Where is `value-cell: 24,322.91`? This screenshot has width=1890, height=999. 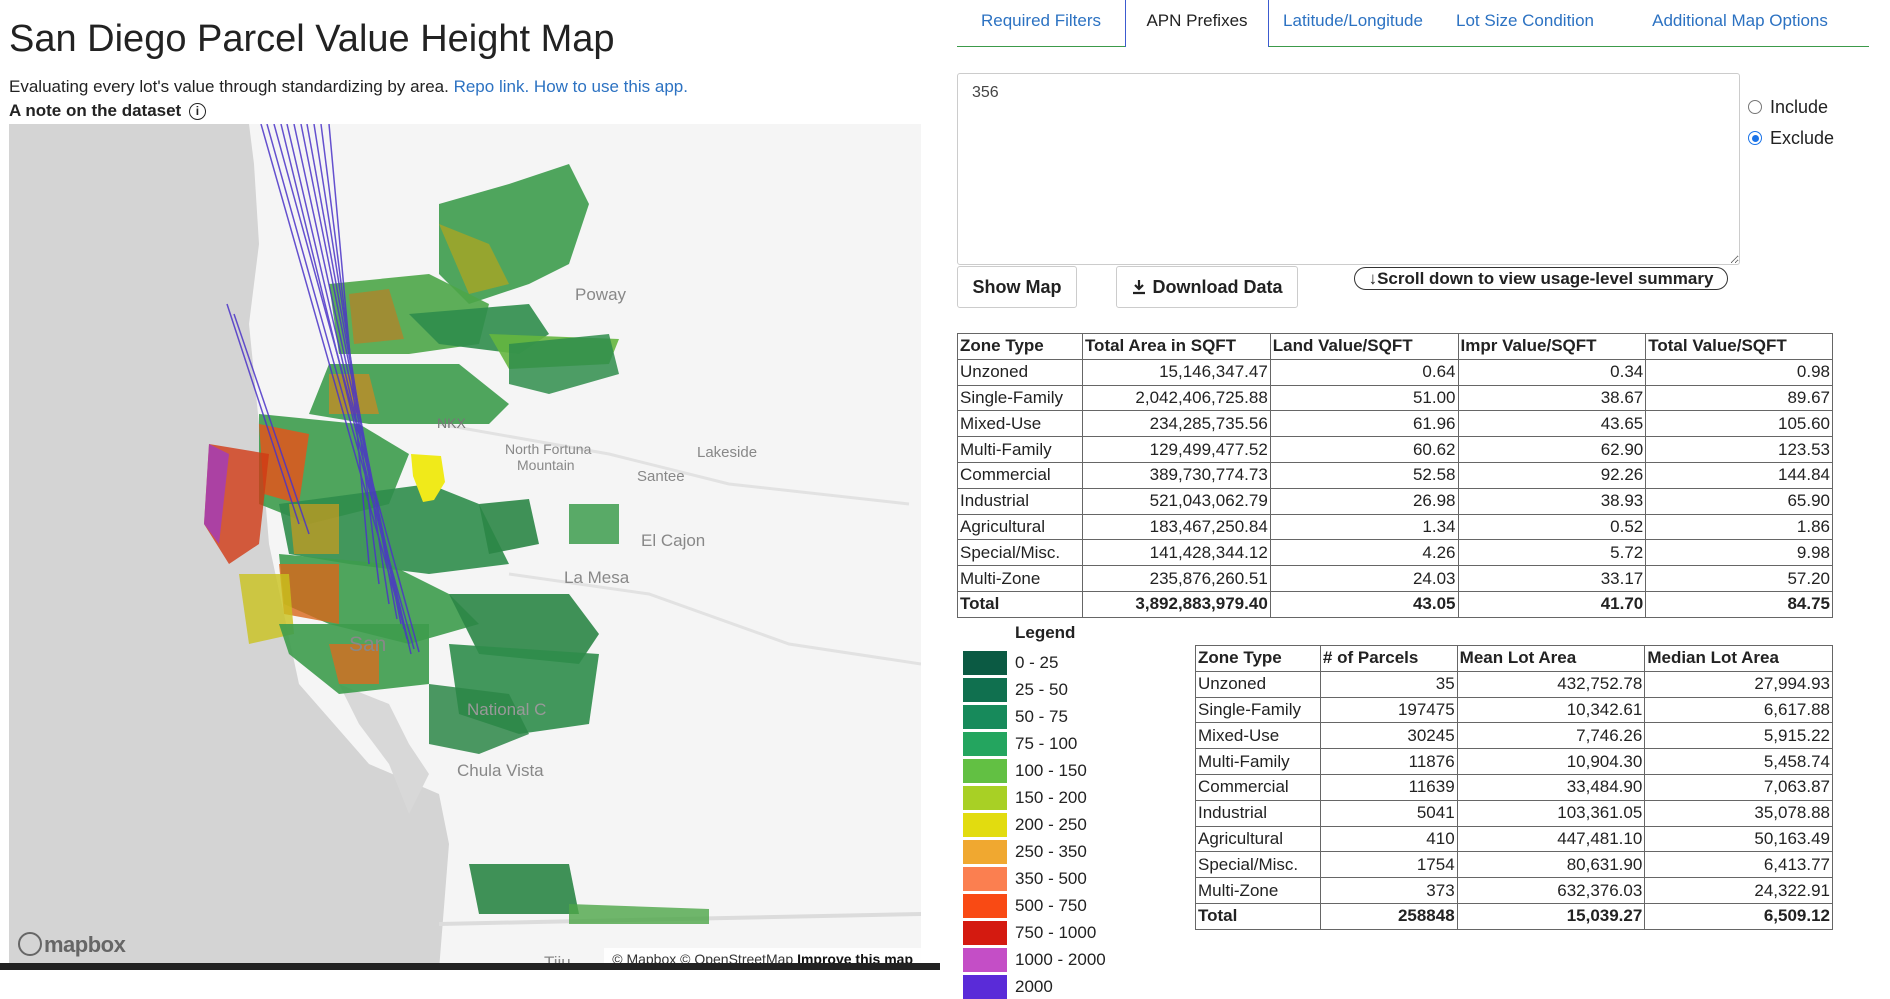
value-cell: 24,322.91 is located at coordinates (1738, 890).